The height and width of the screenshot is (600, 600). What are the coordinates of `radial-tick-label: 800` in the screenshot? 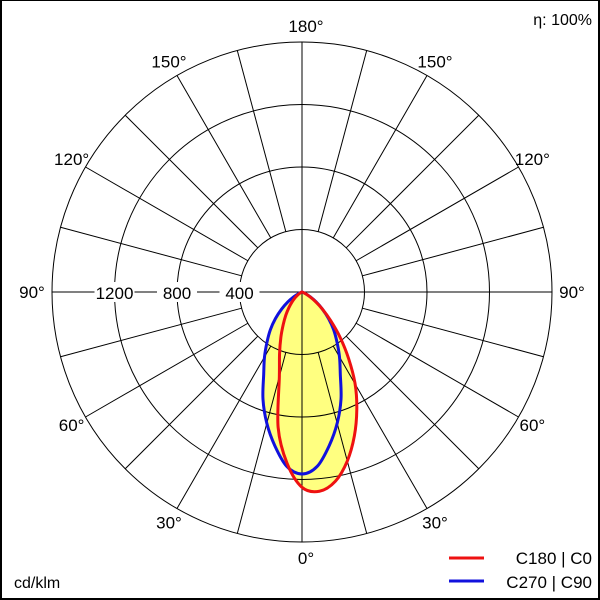 It's located at (177, 293).